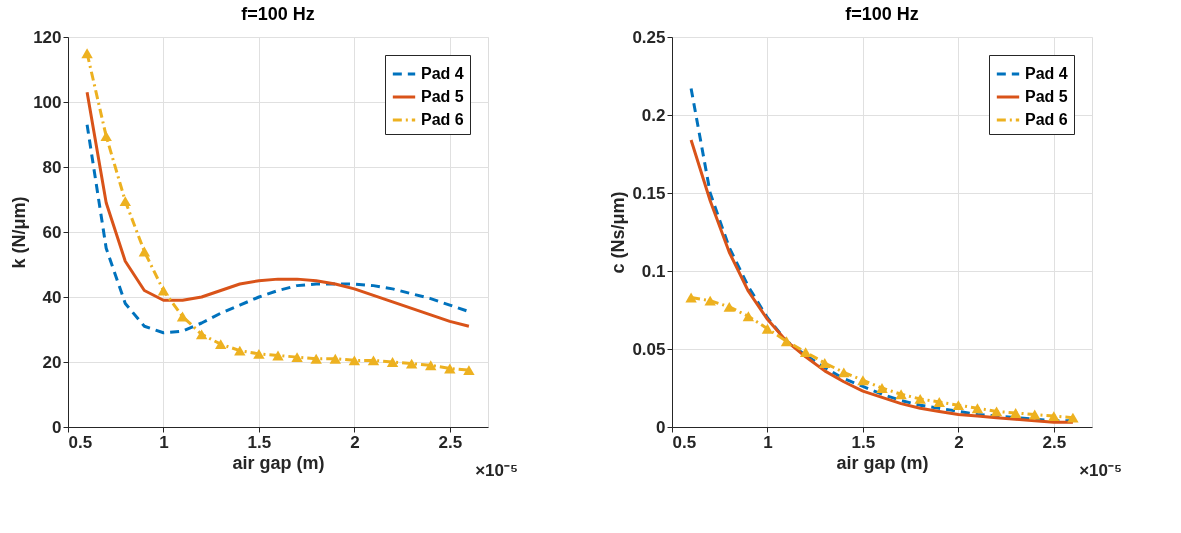  I want to click on y-tick-label: 40, so click(52, 297).